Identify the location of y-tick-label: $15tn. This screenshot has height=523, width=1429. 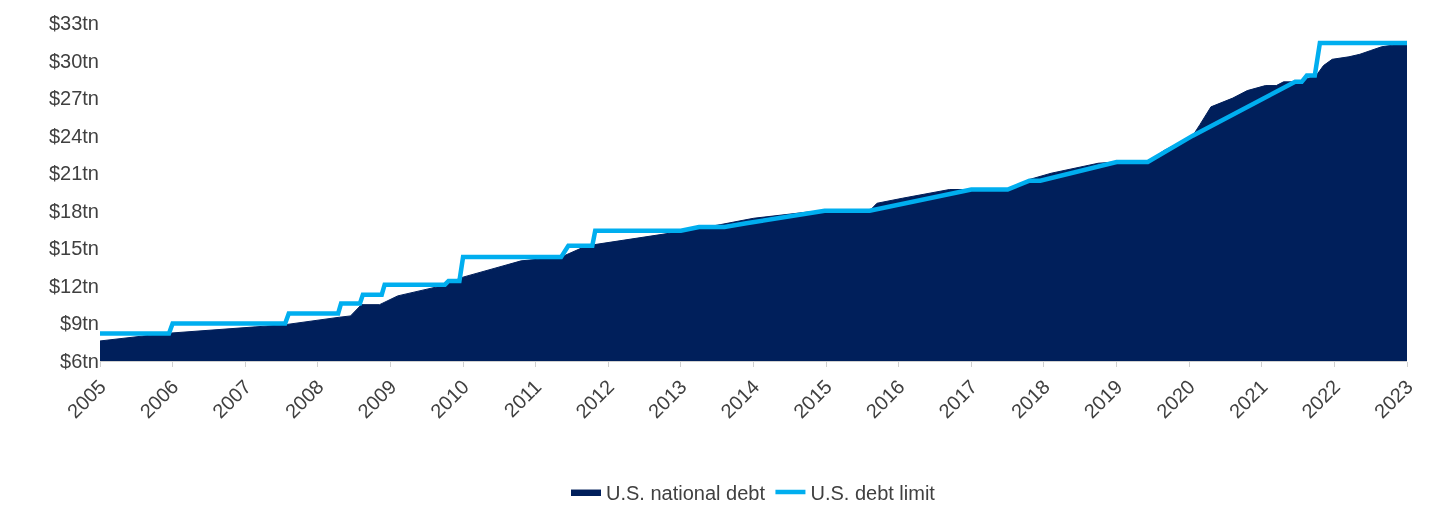
(73, 248).